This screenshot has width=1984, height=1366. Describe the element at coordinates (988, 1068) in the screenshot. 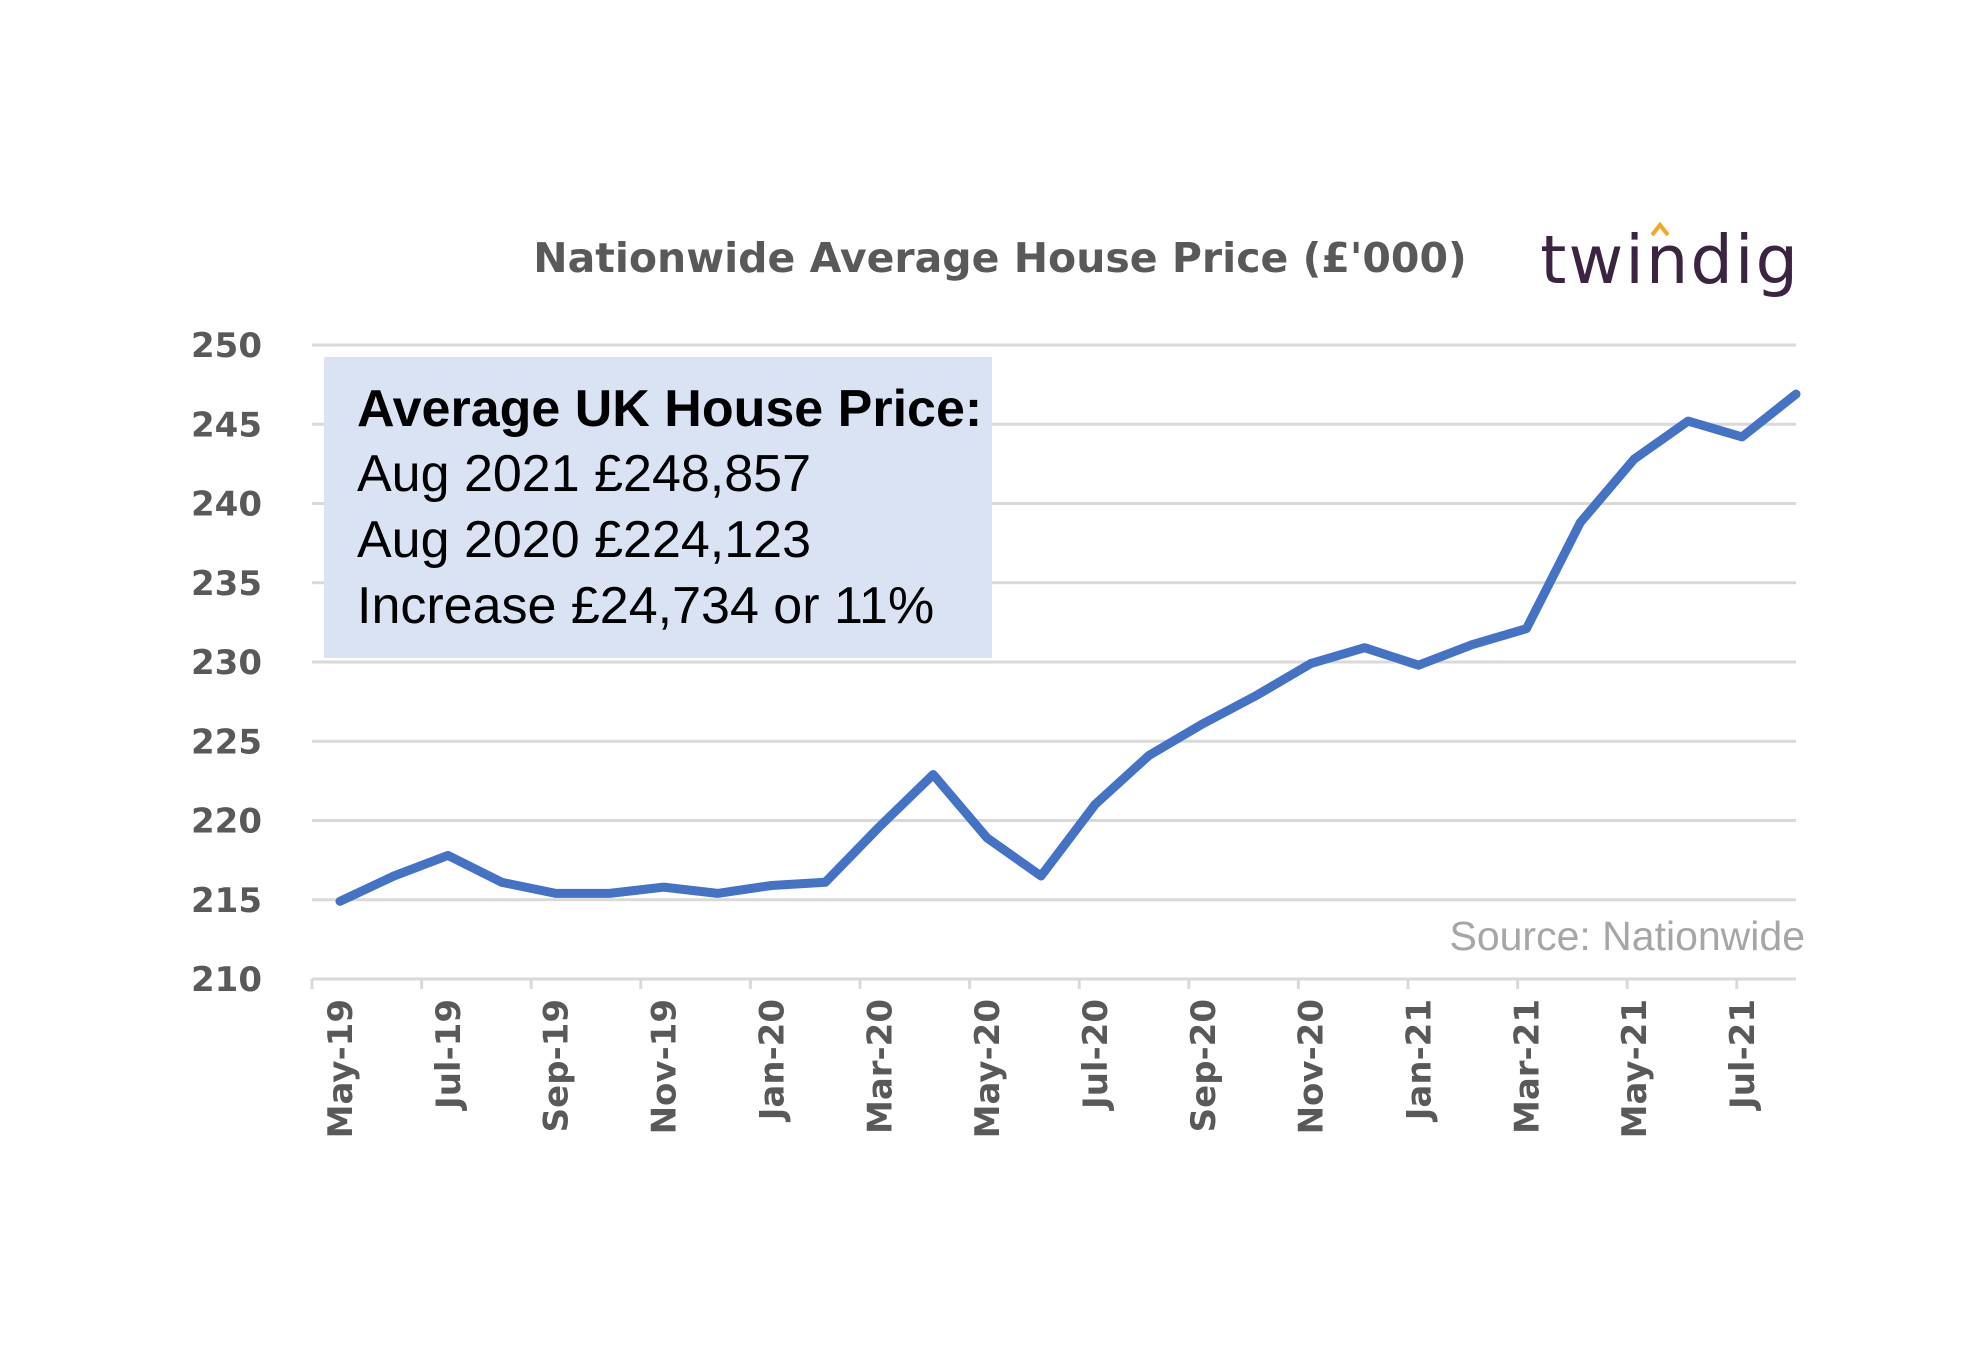

I see `x-tick-label: May-20` at that location.